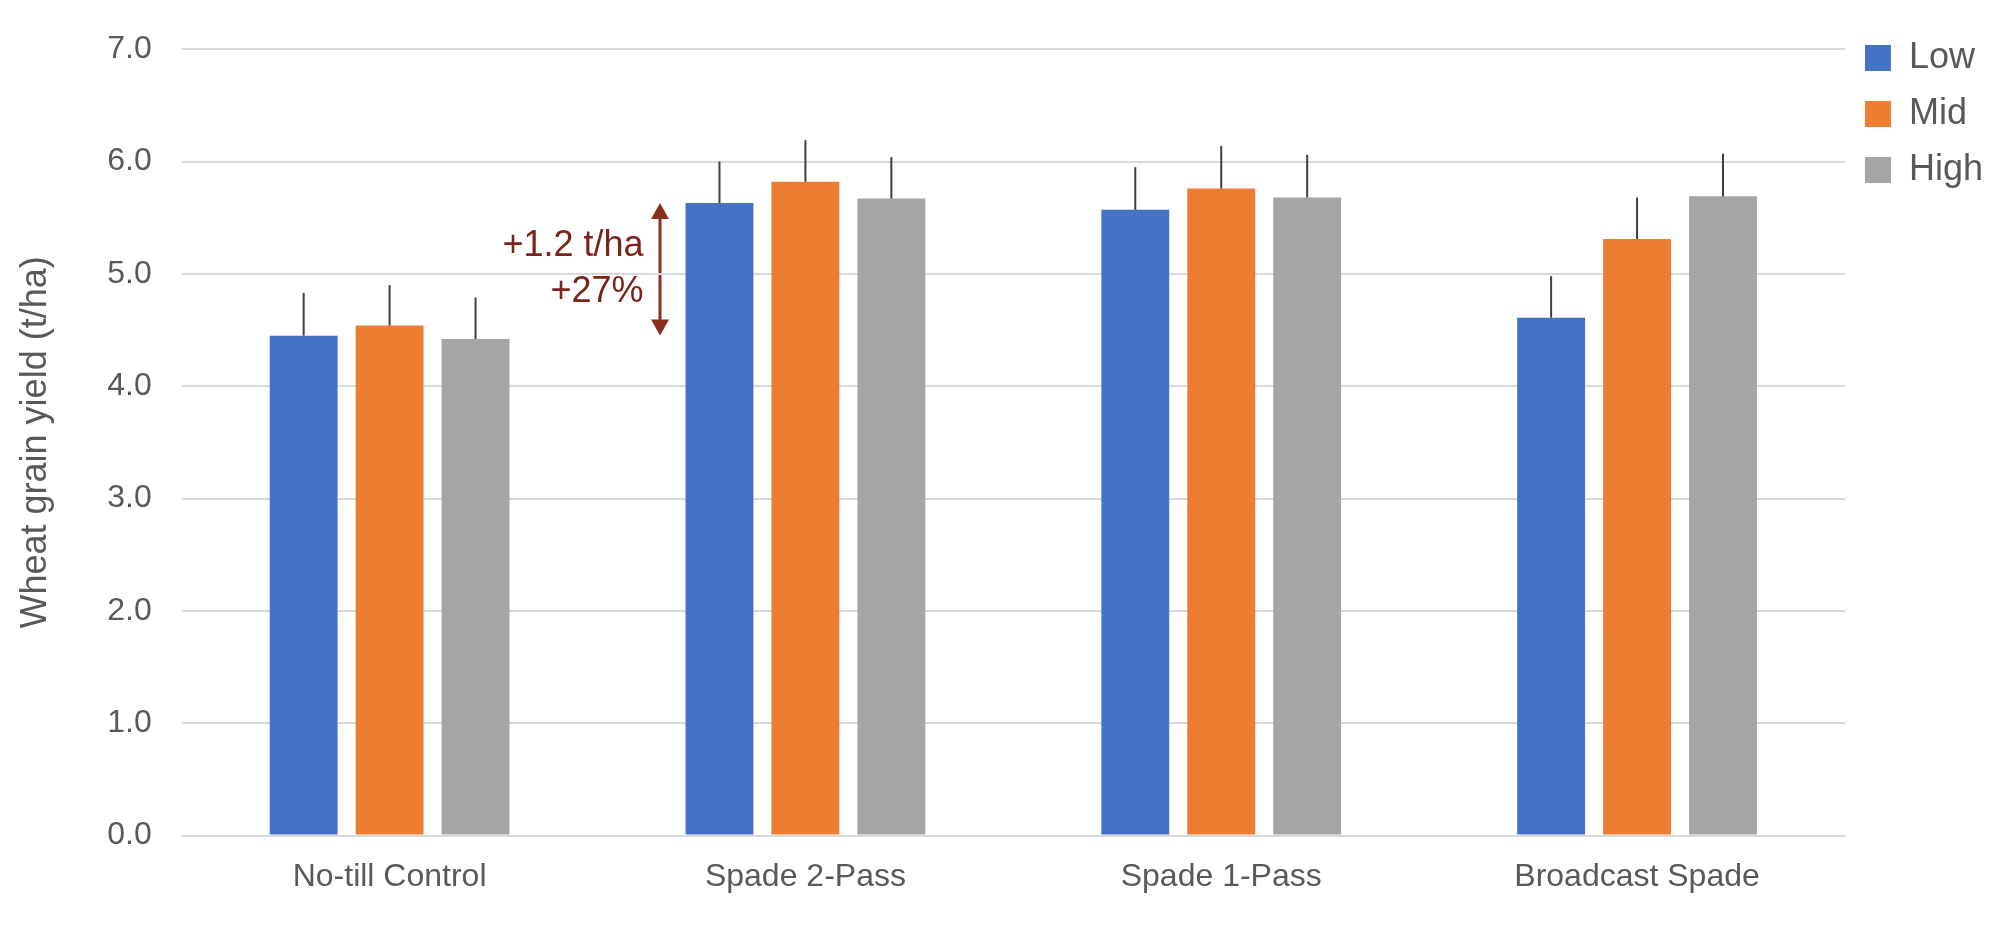 The image size is (1993, 928). Describe the element at coordinates (129, 496) in the screenshot. I see `y-tick-label: 3.0` at that location.